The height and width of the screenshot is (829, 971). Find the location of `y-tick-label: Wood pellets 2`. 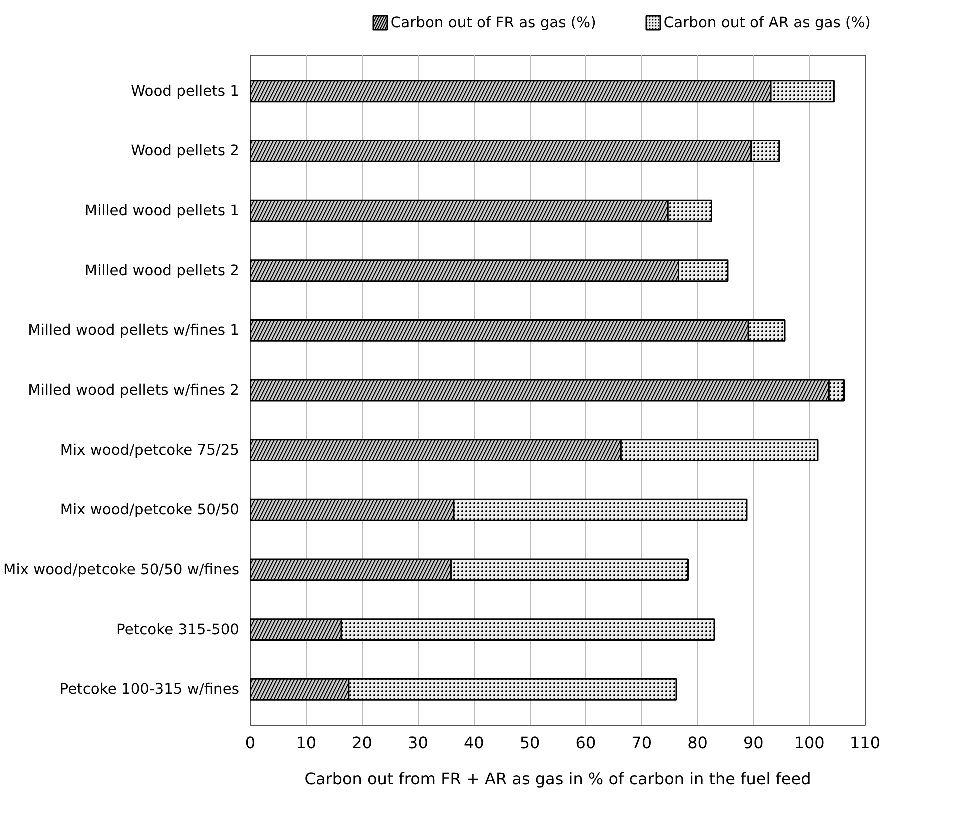

y-tick-label: Wood pellets 2 is located at coordinates (185, 151).